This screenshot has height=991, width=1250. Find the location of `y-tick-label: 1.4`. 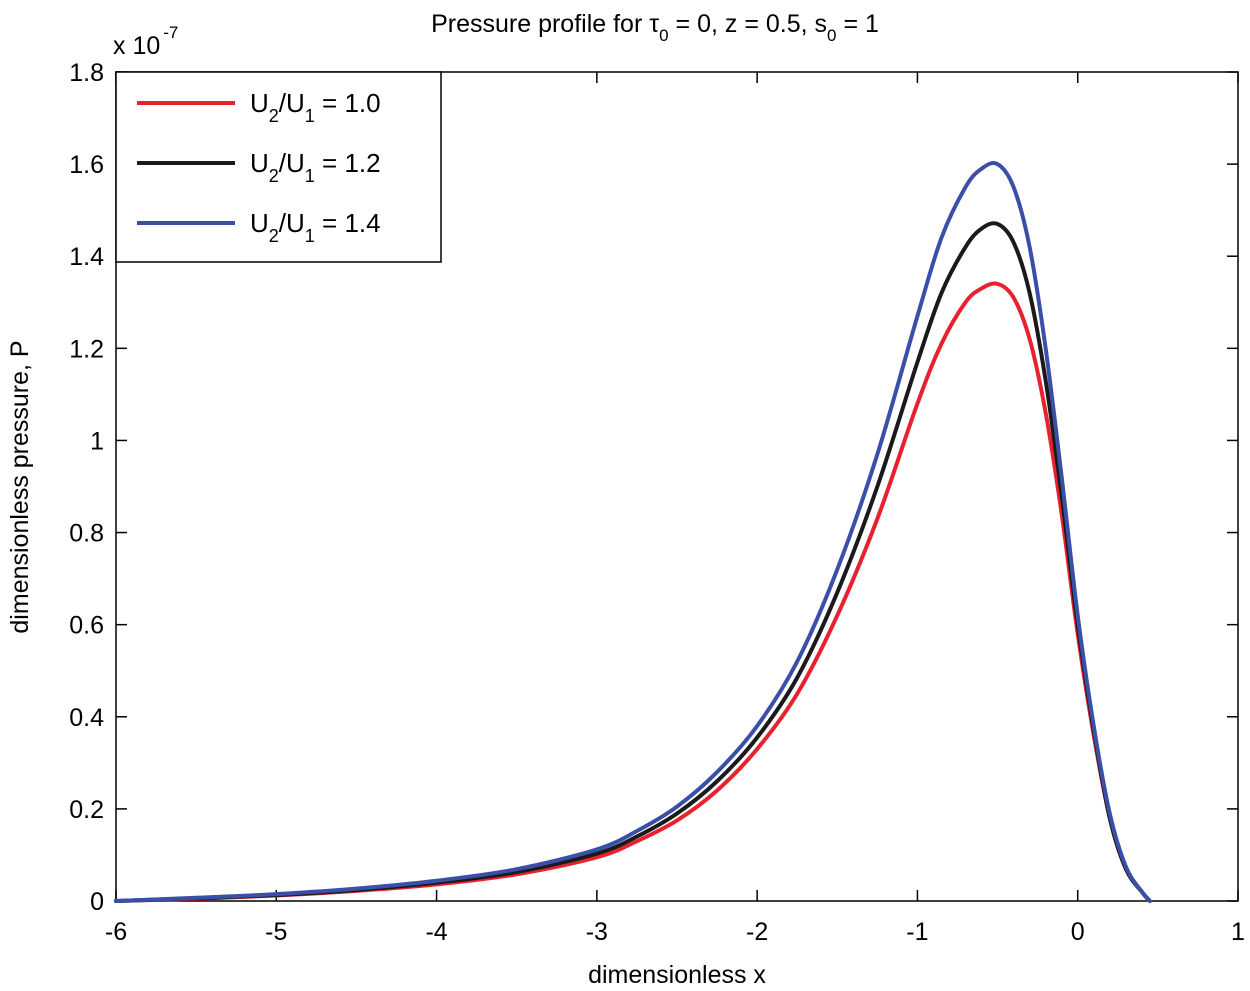

y-tick-label: 1.4 is located at coordinates (86, 257).